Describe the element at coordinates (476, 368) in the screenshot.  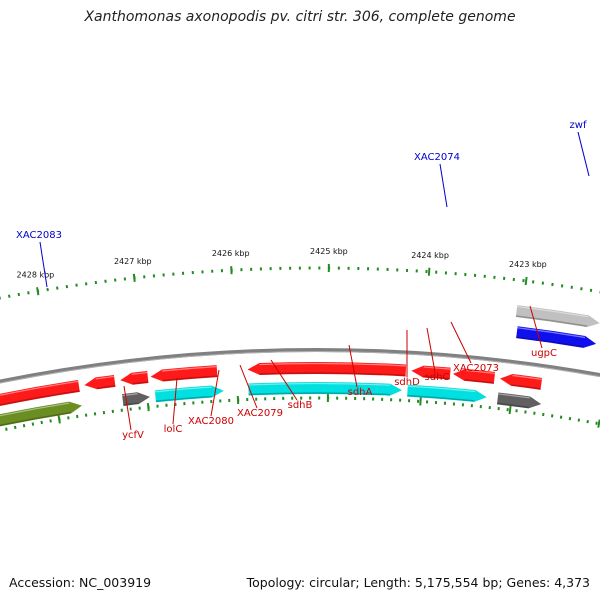
I see `gene-label: XAC2073` at that location.